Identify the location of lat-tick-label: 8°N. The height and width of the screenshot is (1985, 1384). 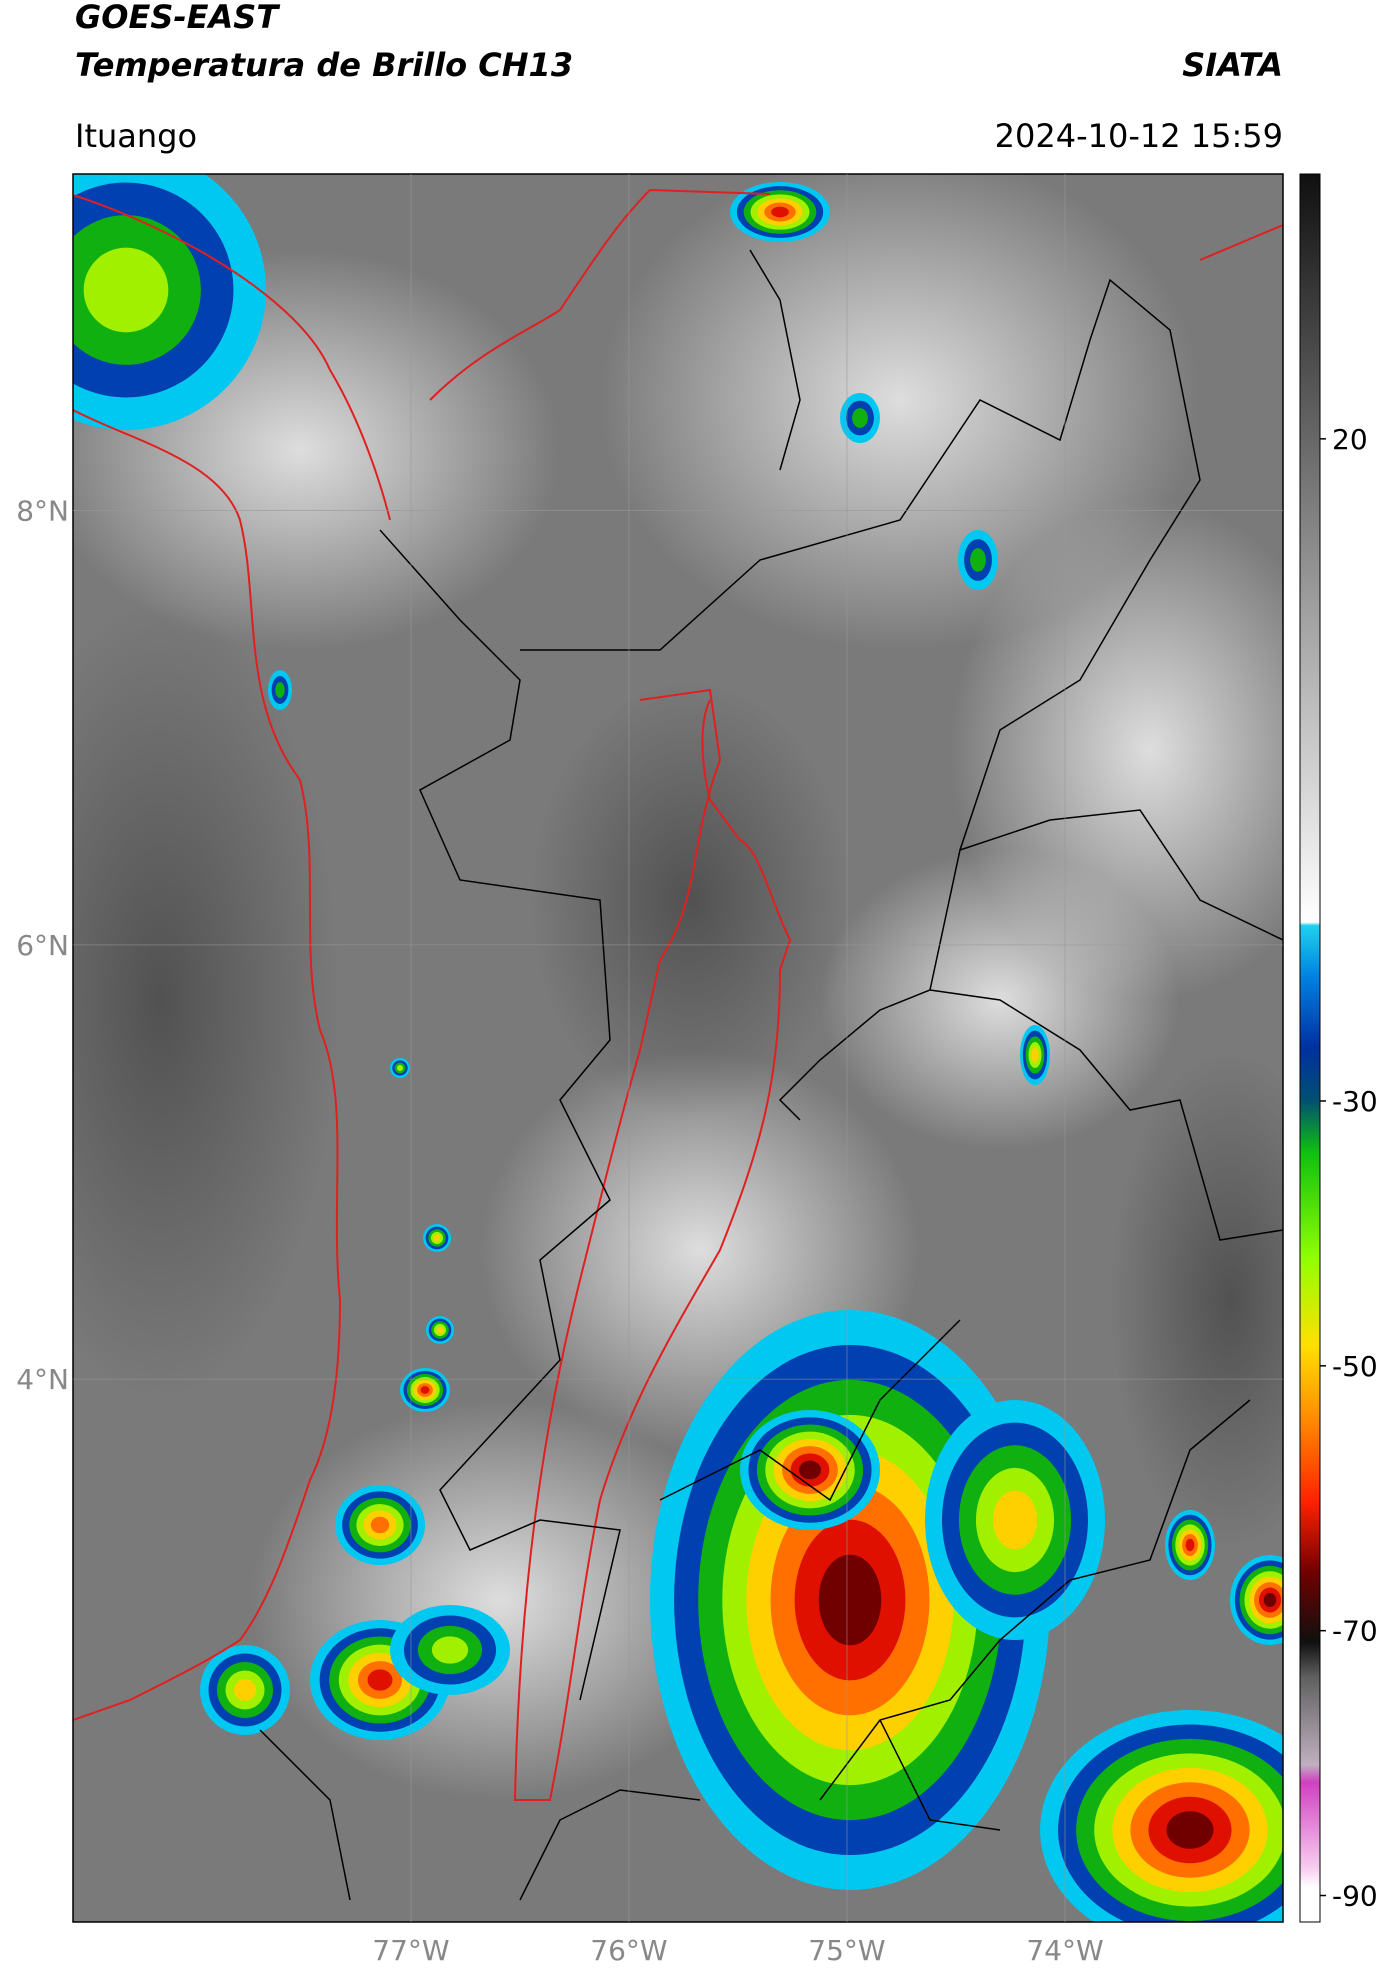
(42, 511).